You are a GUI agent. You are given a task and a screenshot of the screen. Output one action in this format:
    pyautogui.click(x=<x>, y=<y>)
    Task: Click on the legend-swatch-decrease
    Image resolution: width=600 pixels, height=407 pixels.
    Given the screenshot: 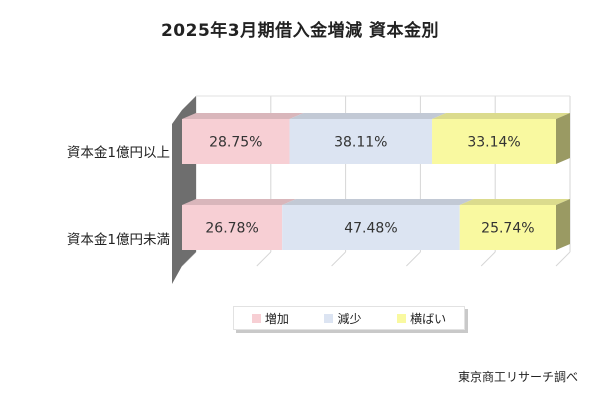 What is the action you would take?
    pyautogui.click(x=329, y=318)
    